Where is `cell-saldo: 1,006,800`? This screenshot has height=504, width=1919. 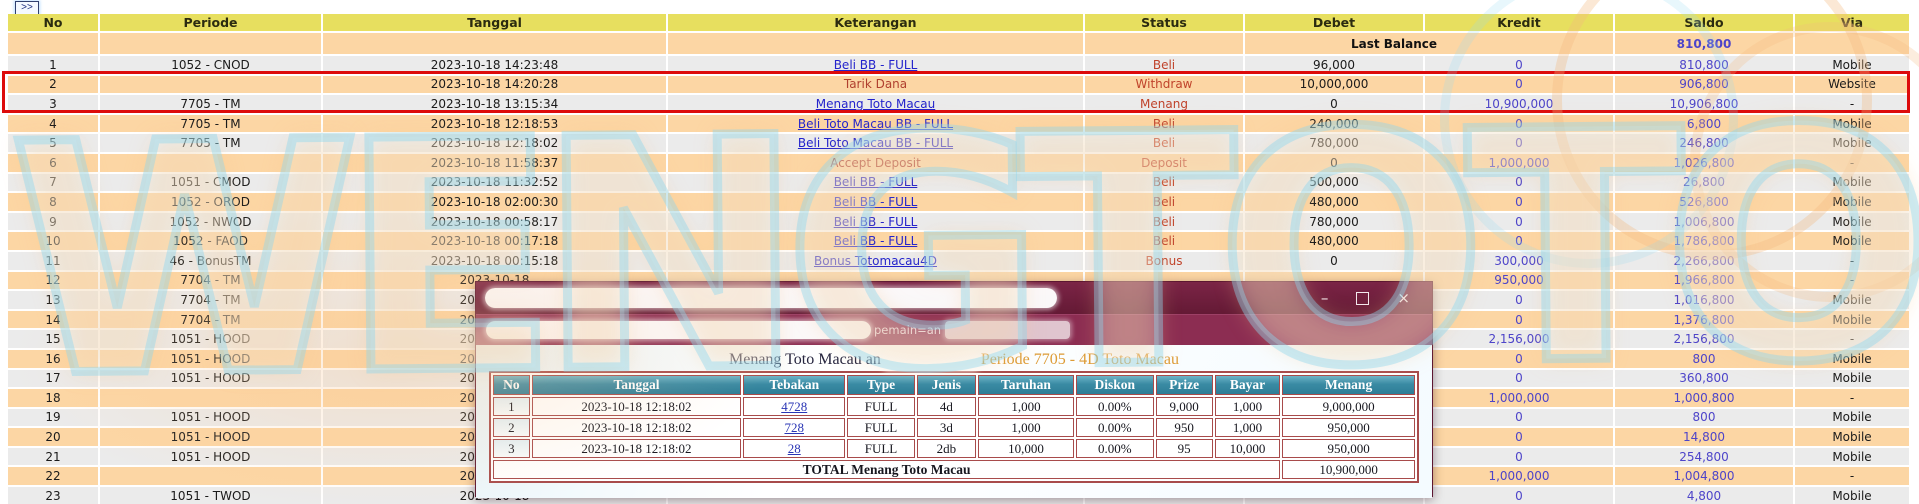
cell-saldo: 1,006,800 is located at coordinates (1705, 222).